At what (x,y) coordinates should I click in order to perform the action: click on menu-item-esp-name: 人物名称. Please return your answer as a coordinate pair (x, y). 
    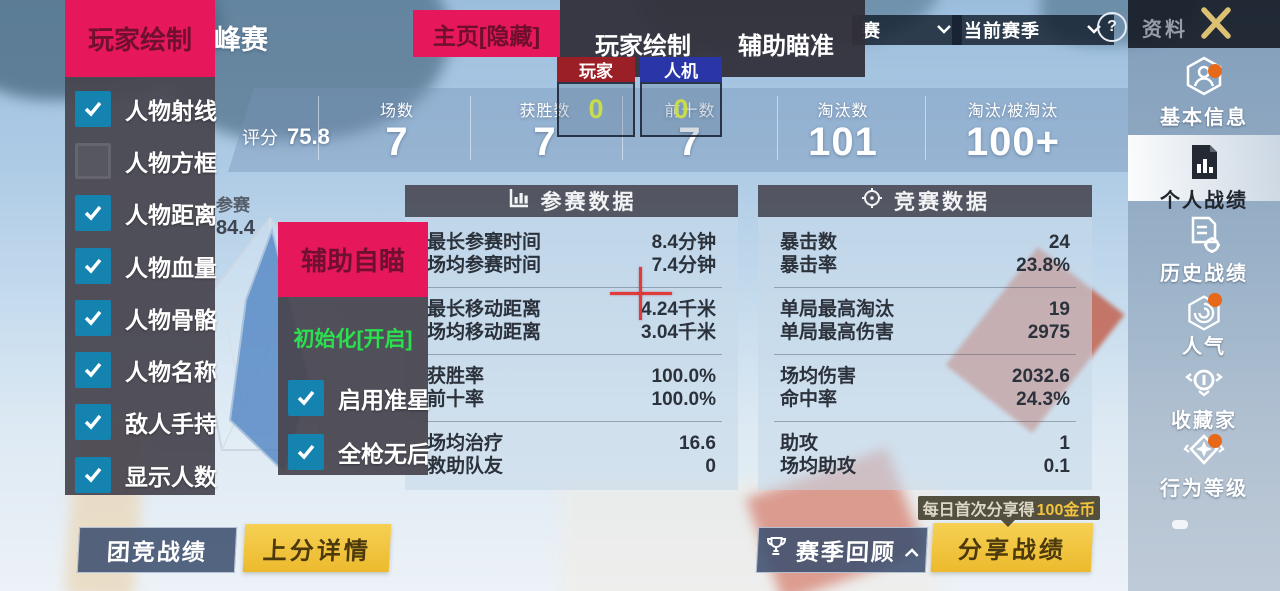
    Looking at the image, I should click on (146, 370).